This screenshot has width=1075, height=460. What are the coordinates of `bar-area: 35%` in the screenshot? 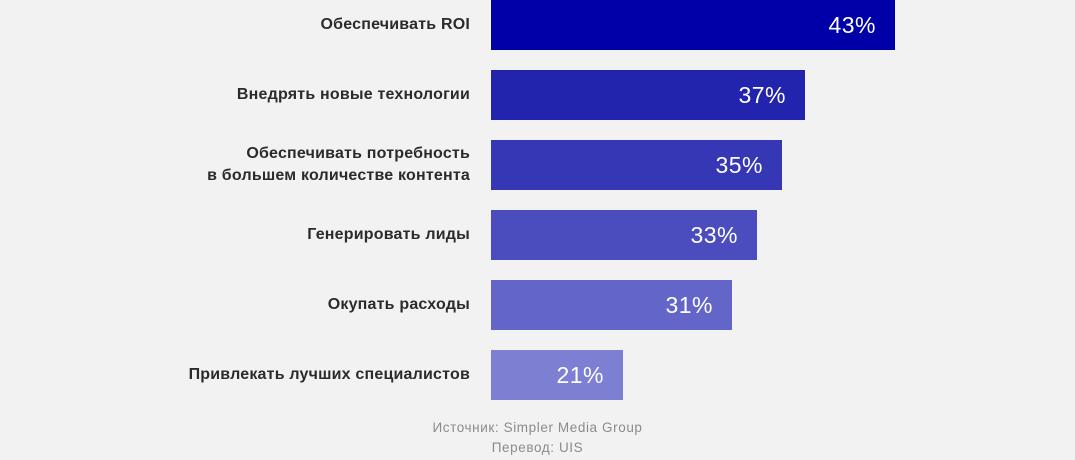 It's located at (783, 165).